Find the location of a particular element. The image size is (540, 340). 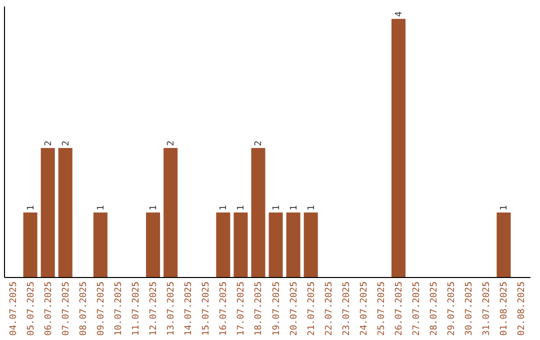

x-tick-label: 04.07.2025 is located at coordinates (13, 309).